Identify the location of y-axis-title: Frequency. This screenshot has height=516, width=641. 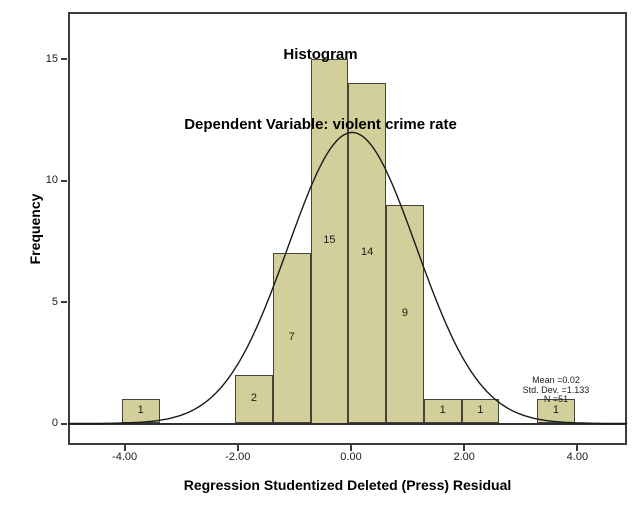
(35, 229).